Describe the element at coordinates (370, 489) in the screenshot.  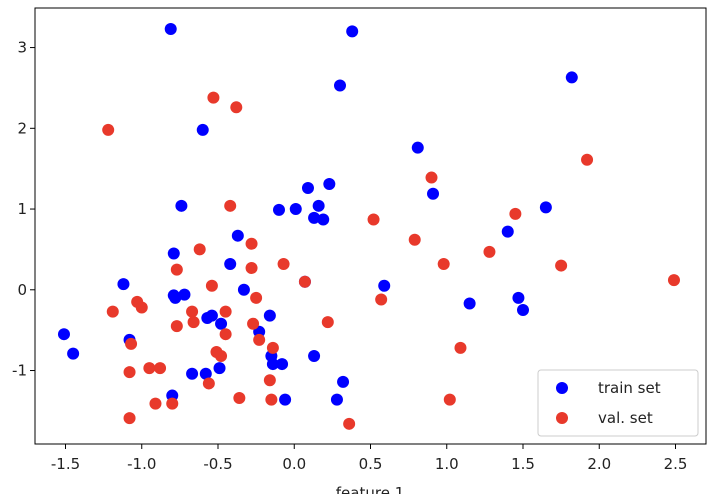
I see `x-axis-label: feature 1` at that location.